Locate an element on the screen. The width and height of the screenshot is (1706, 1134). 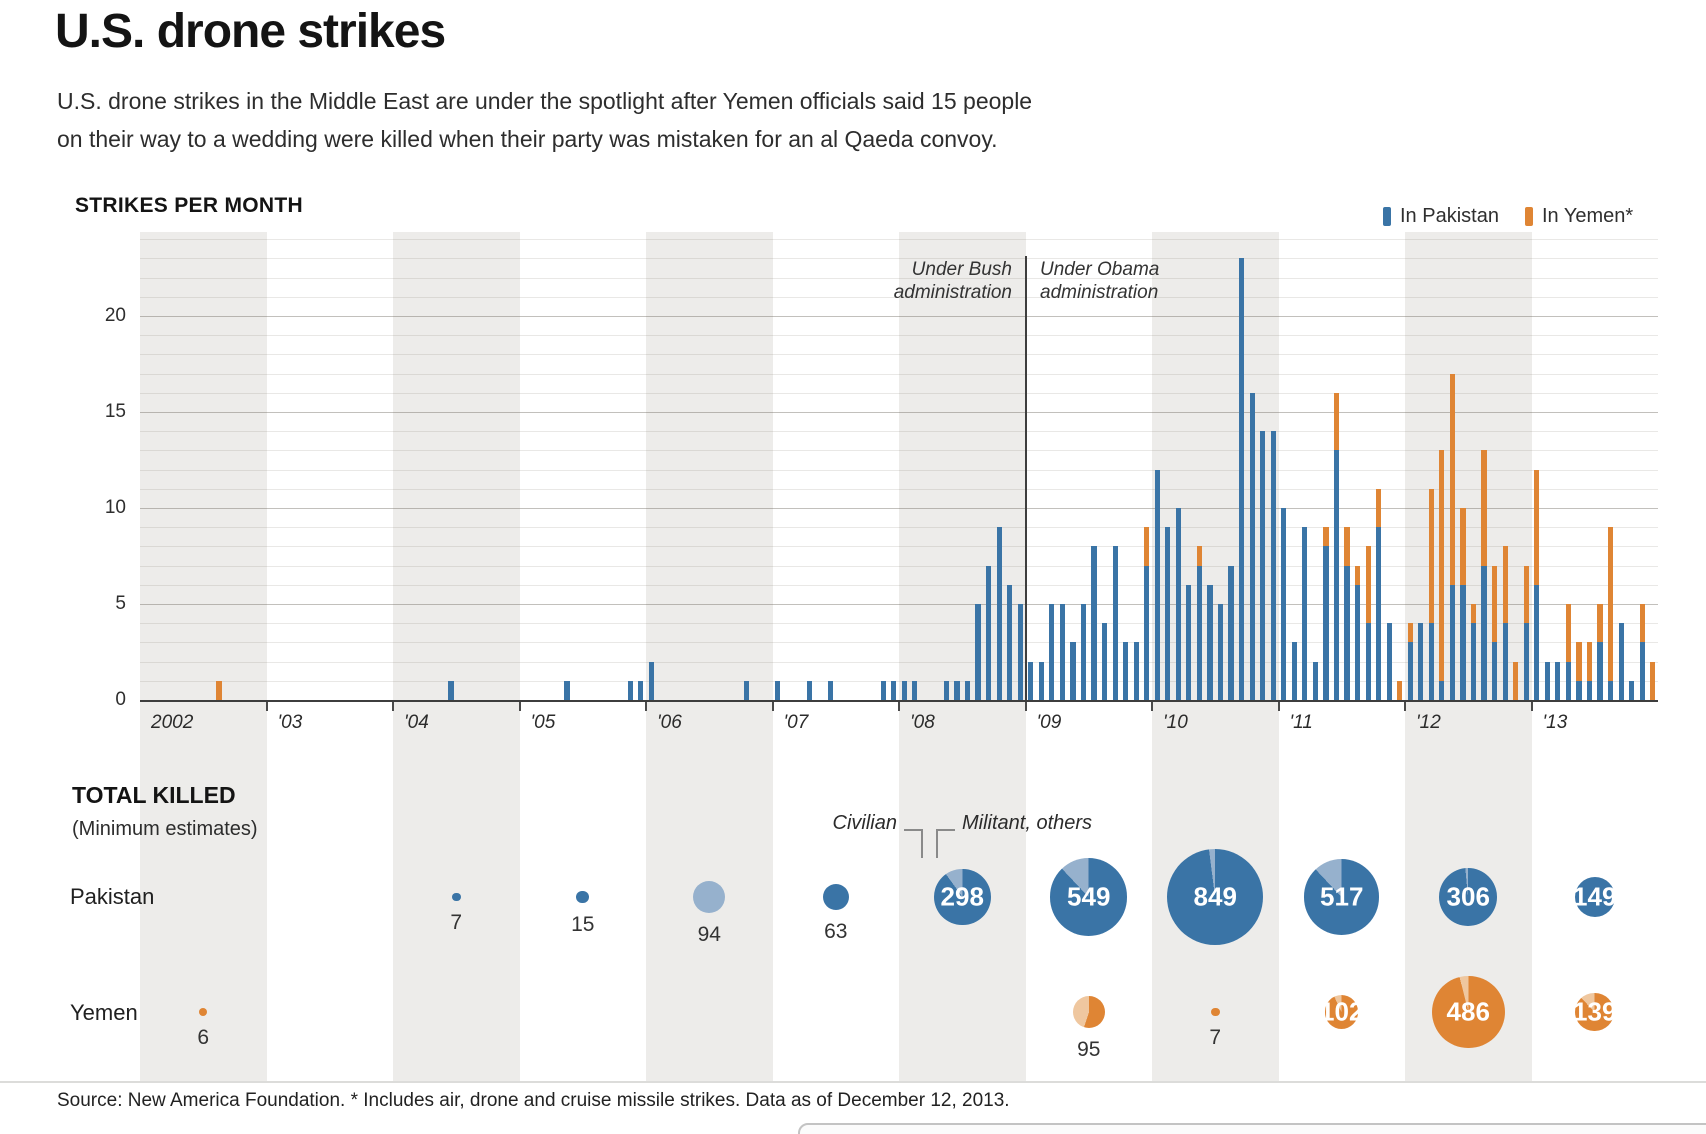
killed-bubble-pakistan-2009 is located at coordinates (1089, 897).